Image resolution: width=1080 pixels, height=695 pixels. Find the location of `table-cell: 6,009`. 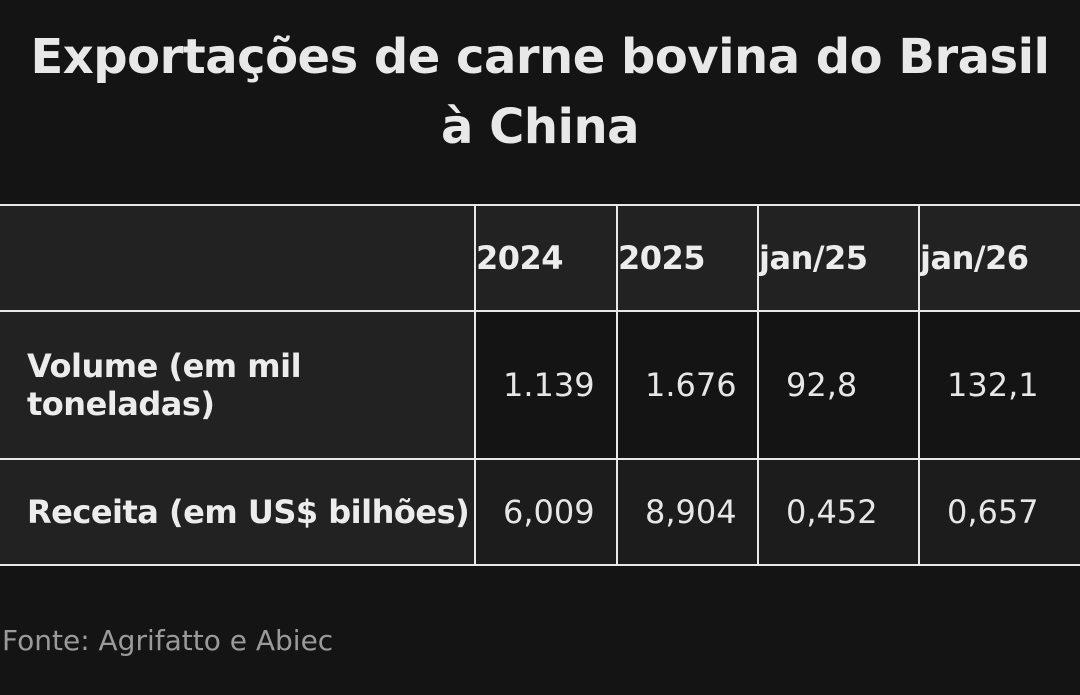

table-cell: 6,009 is located at coordinates (546, 512).